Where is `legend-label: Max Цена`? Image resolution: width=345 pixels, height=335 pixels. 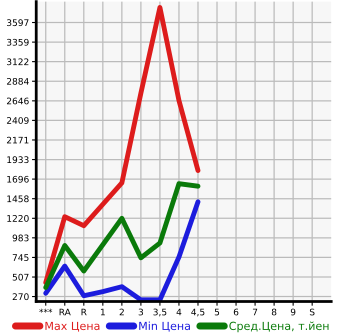
legend-label: Max Цена is located at coordinates (72, 327).